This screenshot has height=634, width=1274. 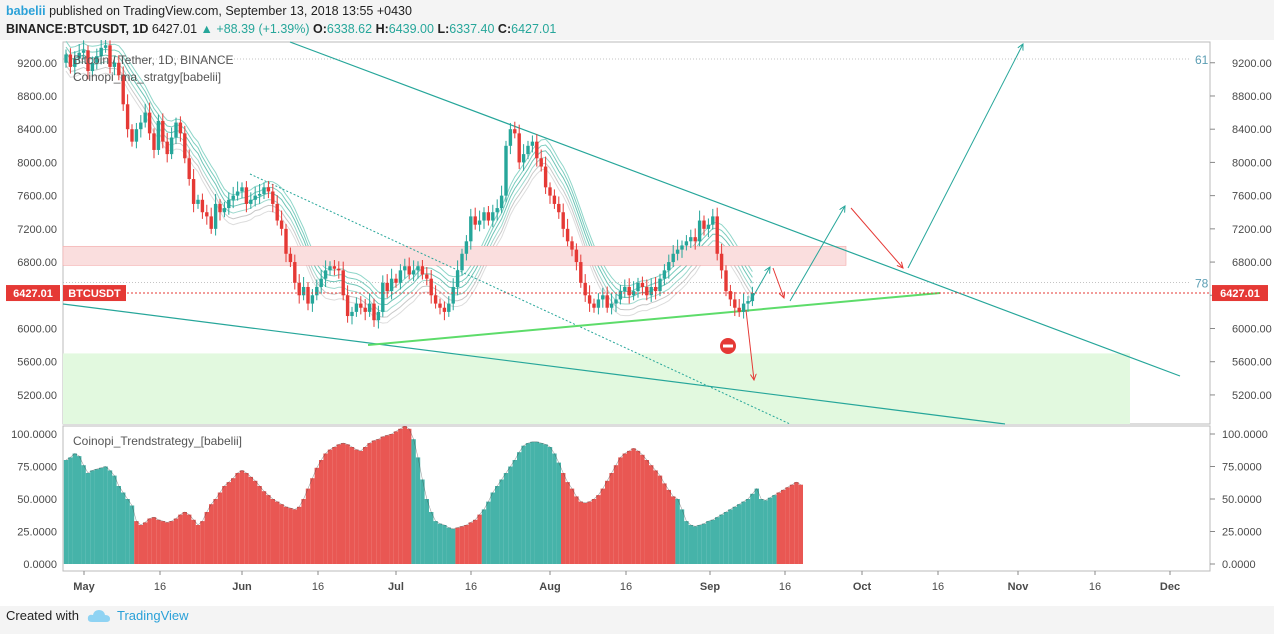 What do you see at coordinates (1202, 283) in the screenshot?
I see `fib-label: 78` at bounding box center [1202, 283].